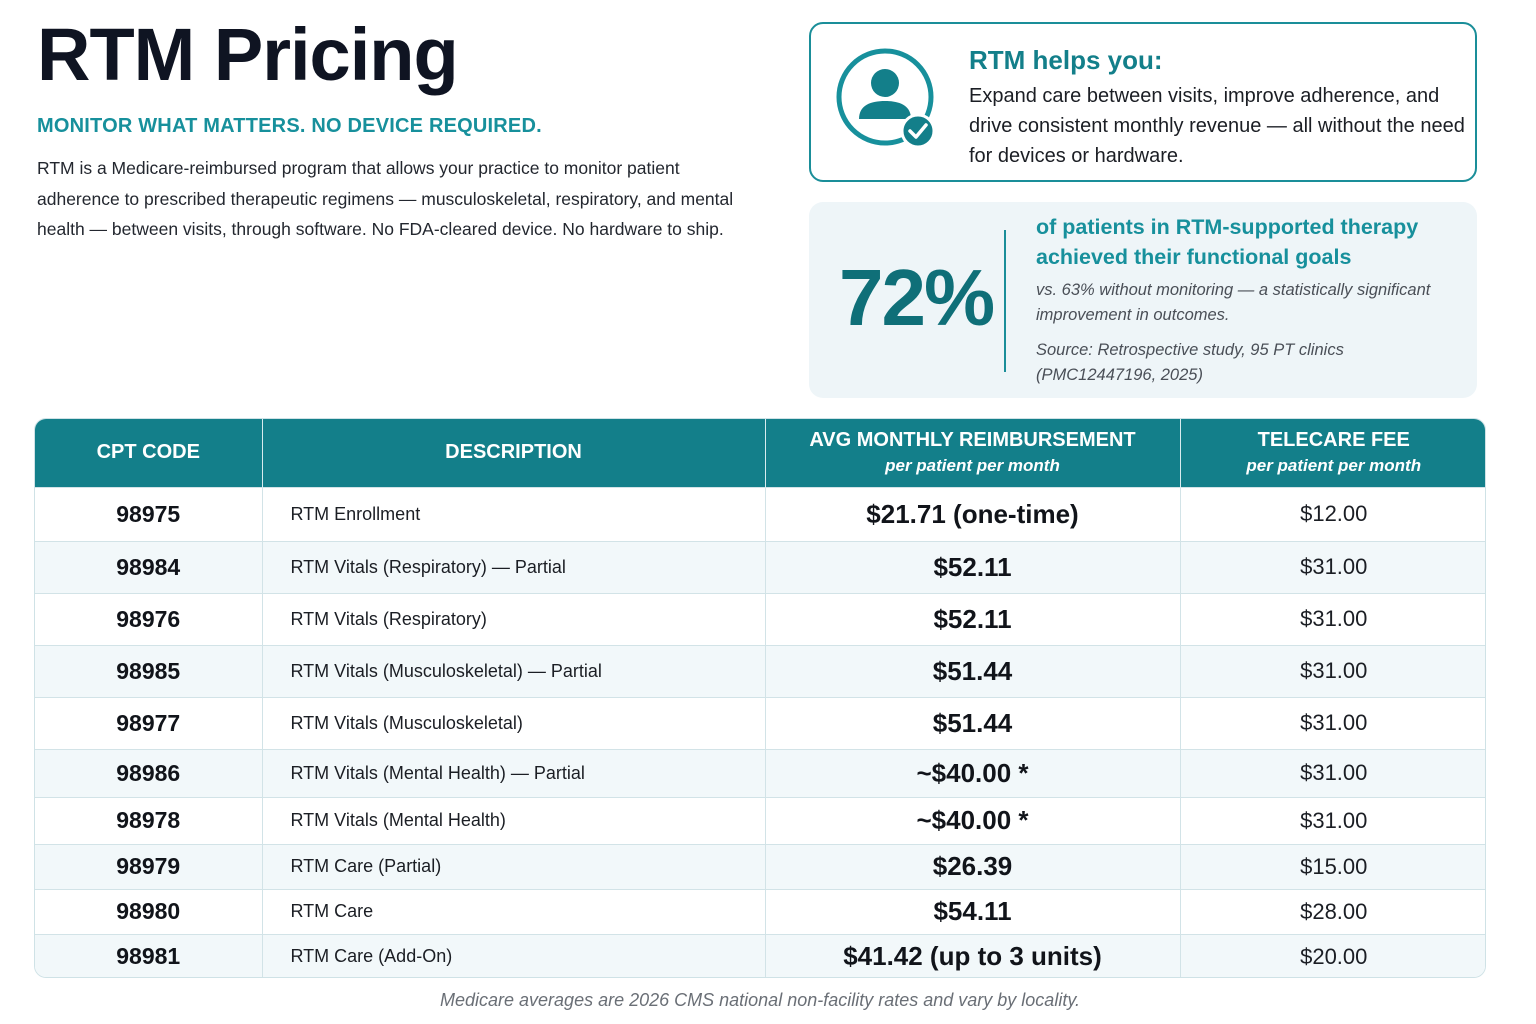 This screenshot has height=1024, width=1536. Describe the element at coordinates (1332, 453) in the screenshot. I see `header-telecare-fee: TELECARE FEE per patient per month` at that location.